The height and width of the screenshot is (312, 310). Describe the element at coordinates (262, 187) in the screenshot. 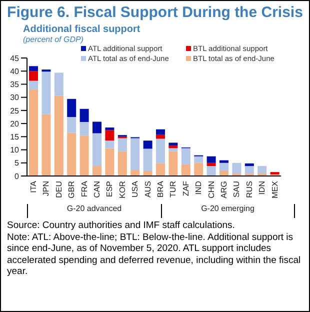

I see `x-tick-label: IDN` at that location.